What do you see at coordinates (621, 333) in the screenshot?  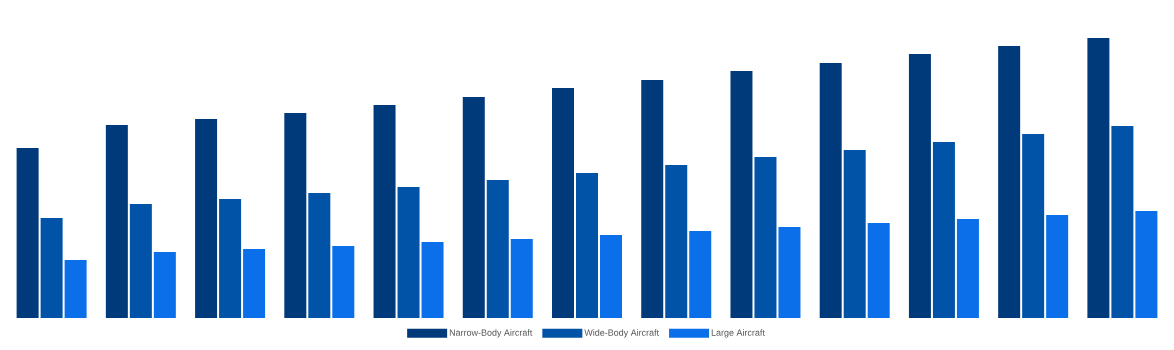 I see `legend-label: Wide-Body Aircraft` at bounding box center [621, 333].